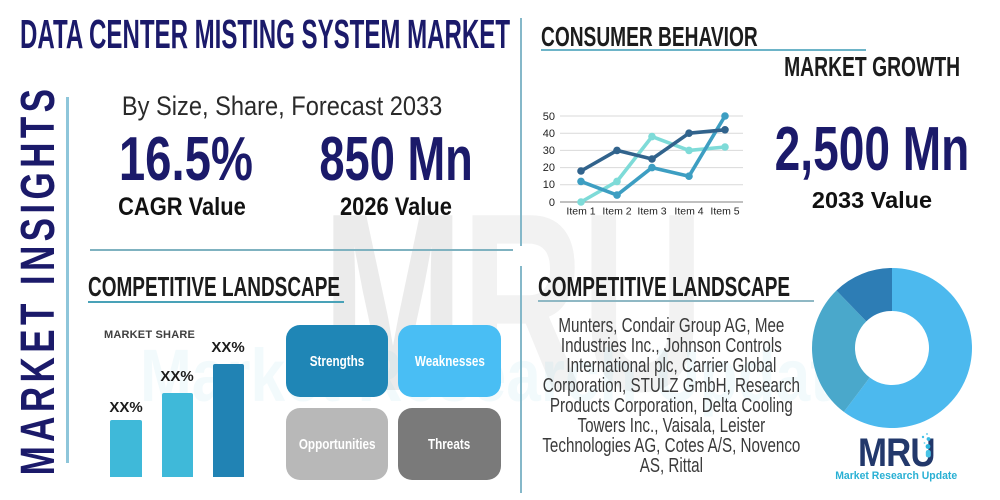 This screenshot has width=1000, height=500. I want to click on svg-text: 30, so click(549, 151).